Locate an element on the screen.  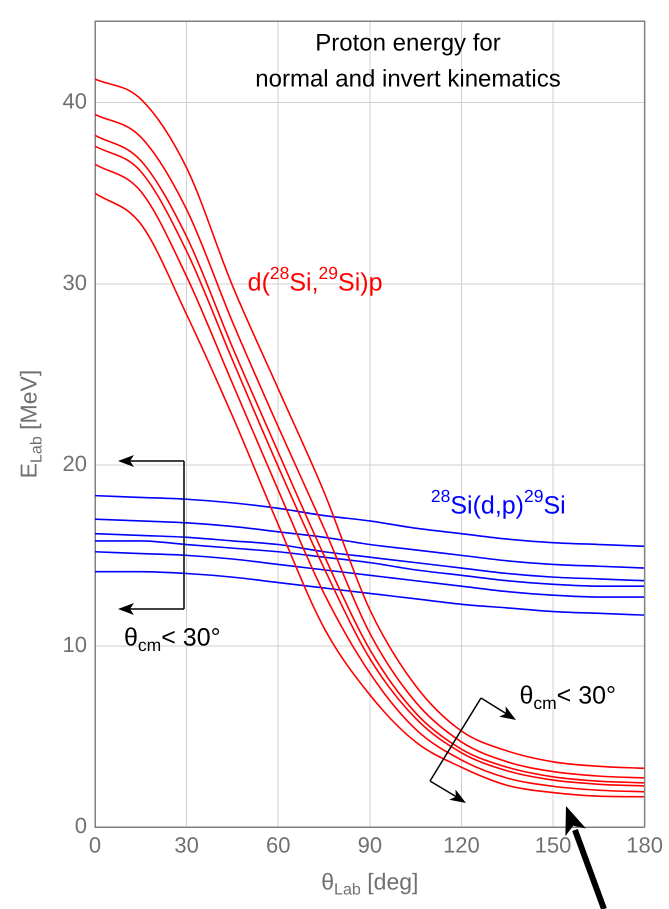
x-tick-label: 30 is located at coordinates (186, 845).